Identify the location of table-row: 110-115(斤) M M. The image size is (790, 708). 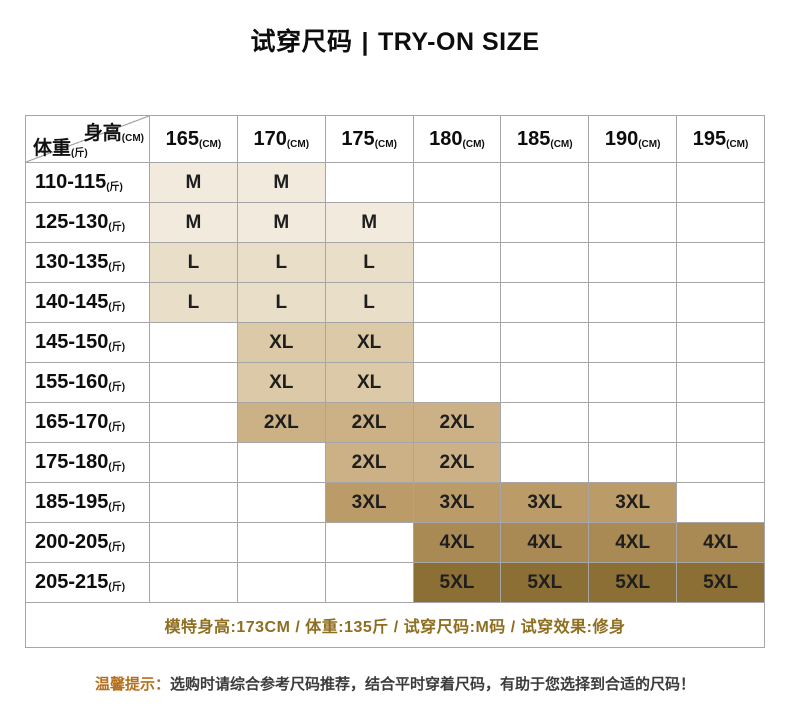
(395, 182).